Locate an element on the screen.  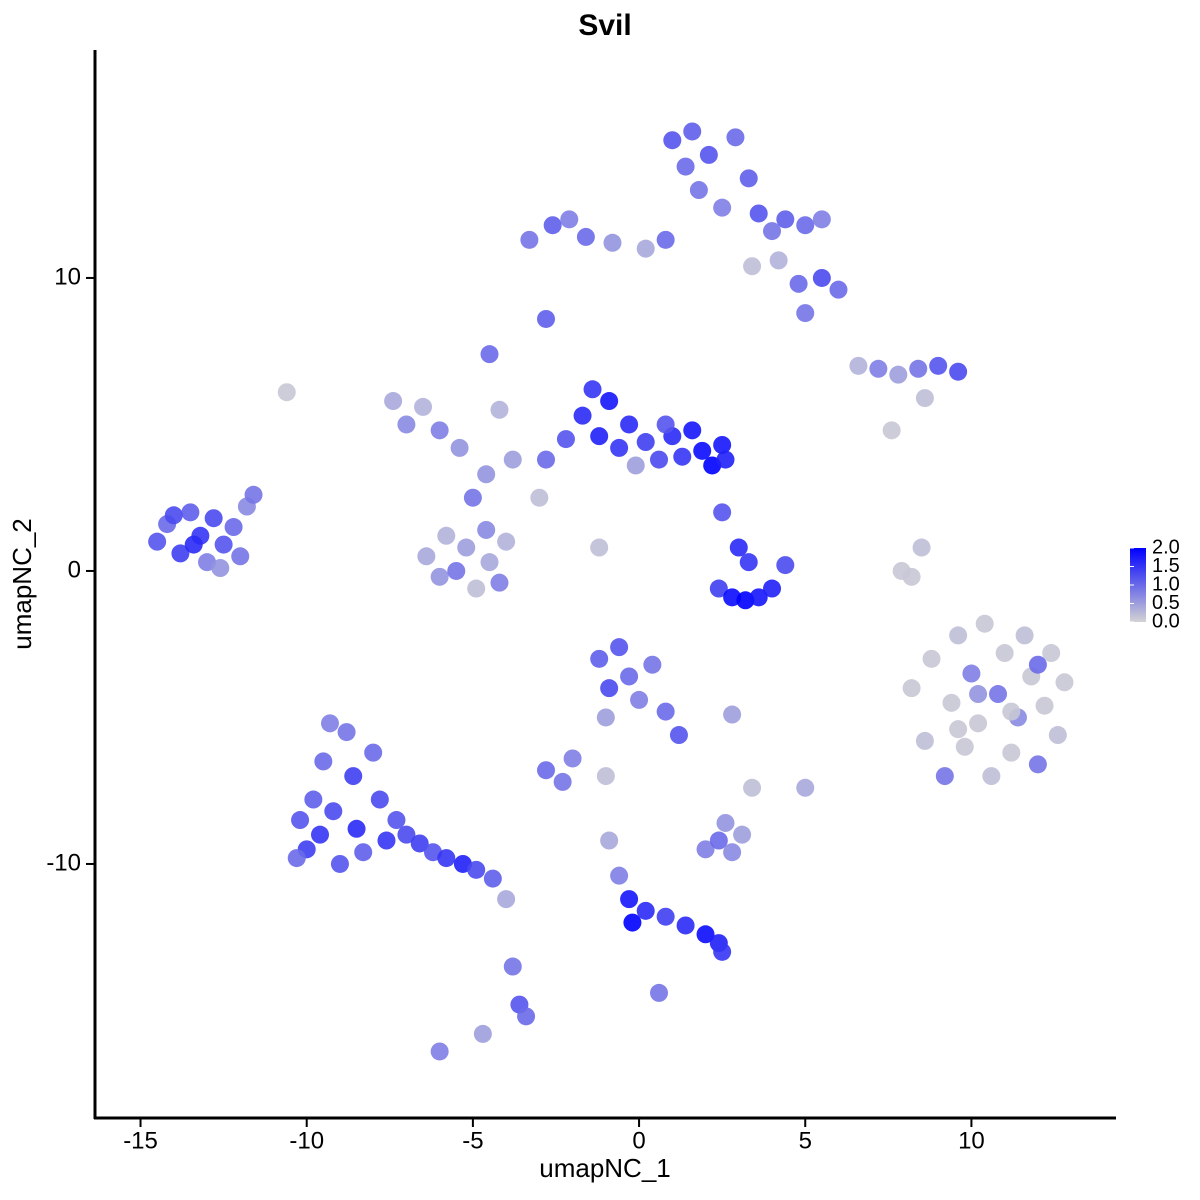
y-tick-label: 10 is located at coordinates (67, 276).